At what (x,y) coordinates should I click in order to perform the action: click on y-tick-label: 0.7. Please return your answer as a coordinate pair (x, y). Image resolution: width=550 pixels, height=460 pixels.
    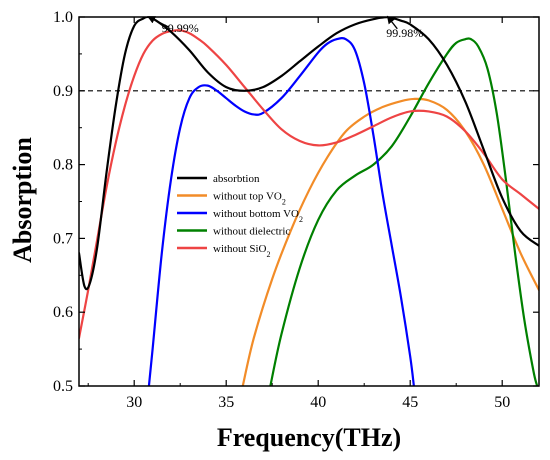
    Looking at the image, I should click on (63, 238).